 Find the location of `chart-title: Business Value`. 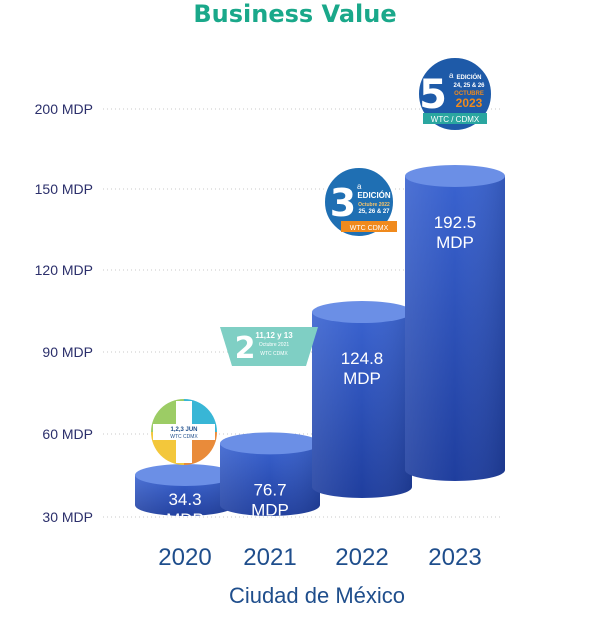

chart-title: Business Value is located at coordinates (294, 14).